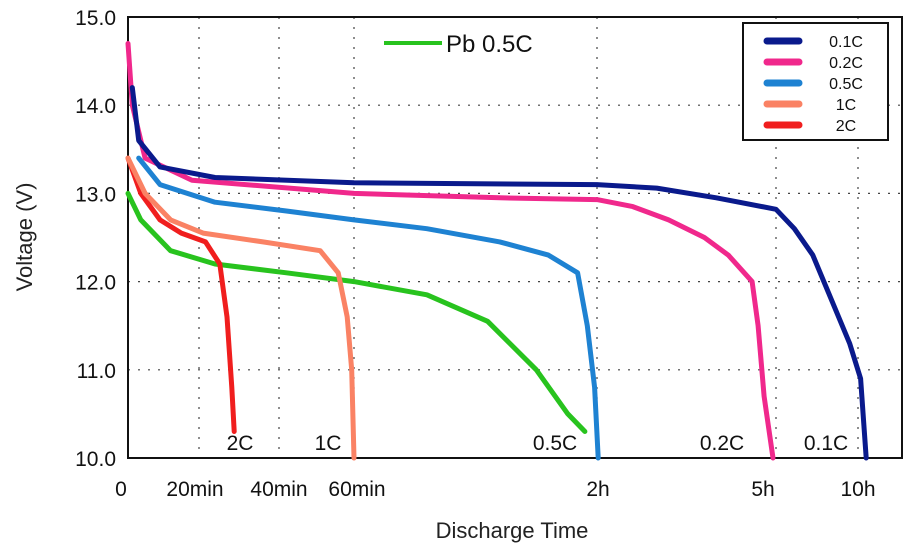 Image resolution: width=922 pixels, height=547 pixels. I want to click on series-line-2c, so click(181, 294).